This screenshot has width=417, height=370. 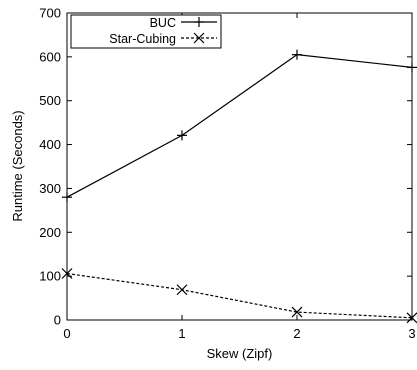 What do you see at coordinates (50, 13) in the screenshot?
I see `y-tick-label: 700` at bounding box center [50, 13].